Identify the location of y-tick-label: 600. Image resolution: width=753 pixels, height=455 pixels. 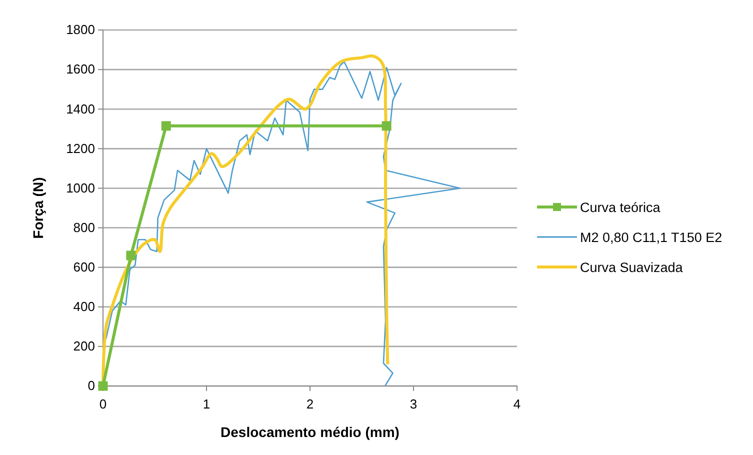
(84, 266).